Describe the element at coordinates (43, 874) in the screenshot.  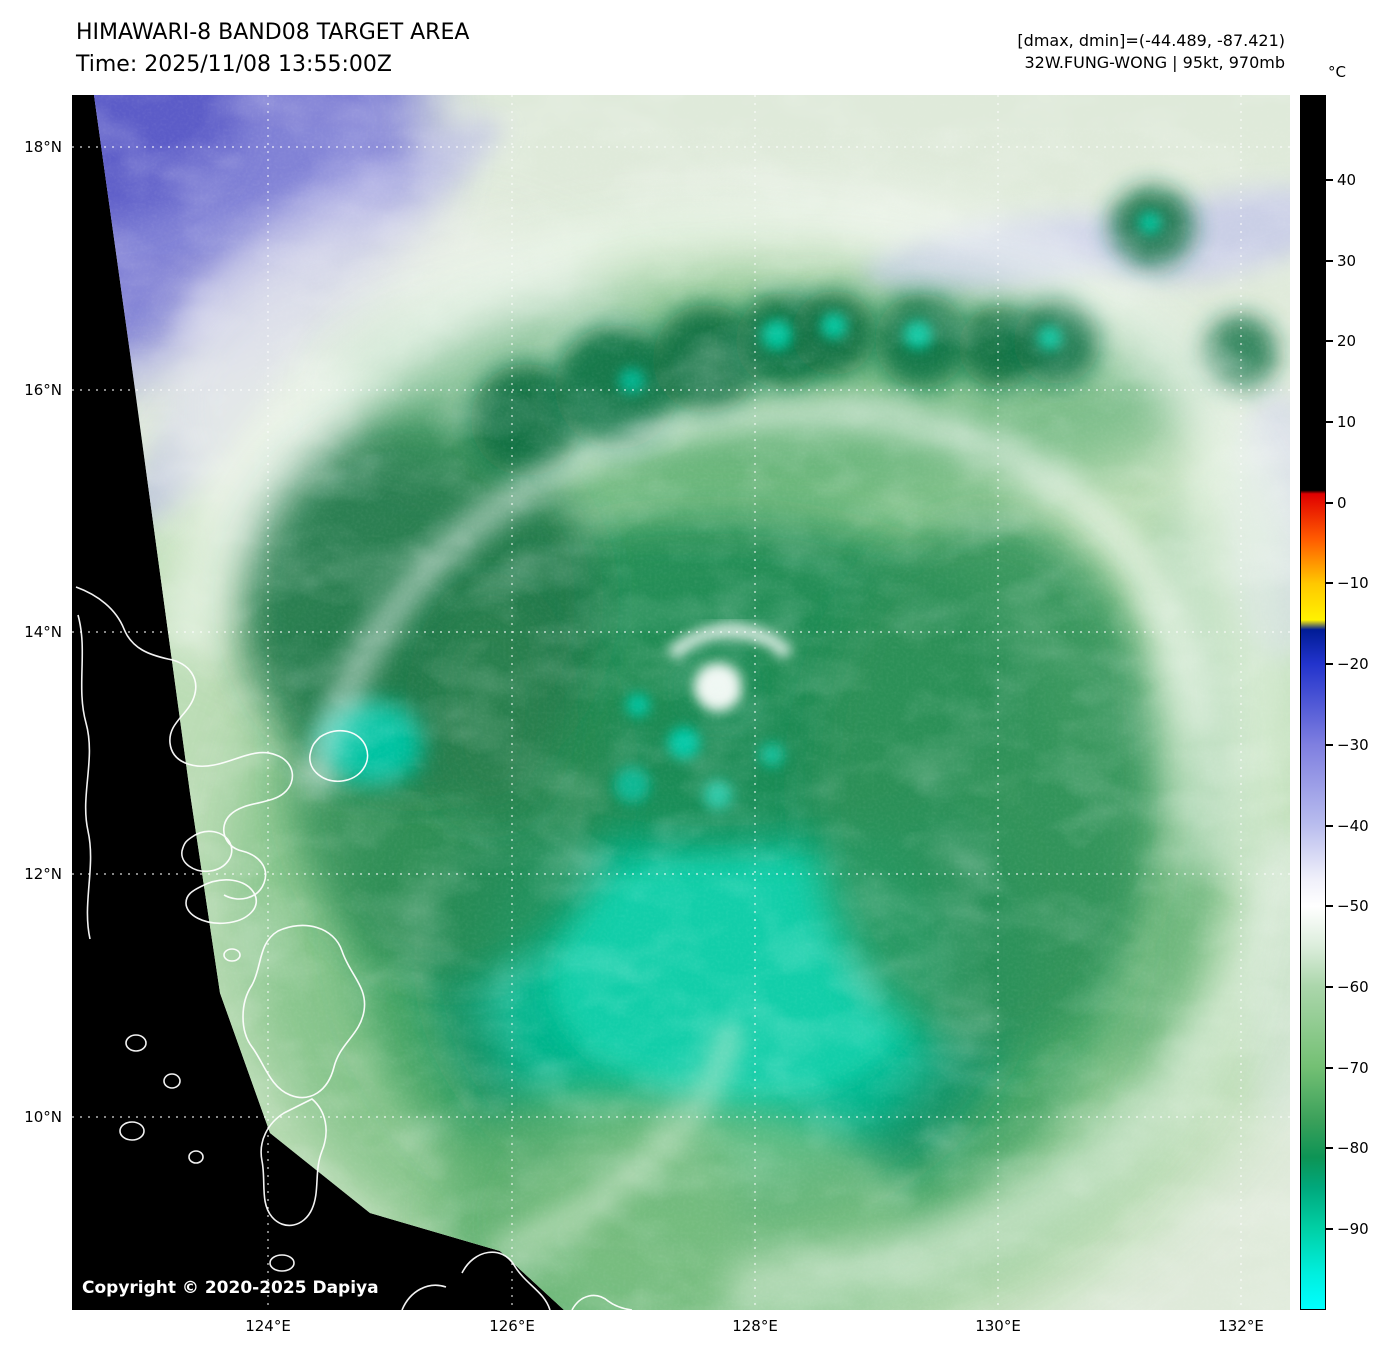
I see `lat-label: 12°N` at that location.